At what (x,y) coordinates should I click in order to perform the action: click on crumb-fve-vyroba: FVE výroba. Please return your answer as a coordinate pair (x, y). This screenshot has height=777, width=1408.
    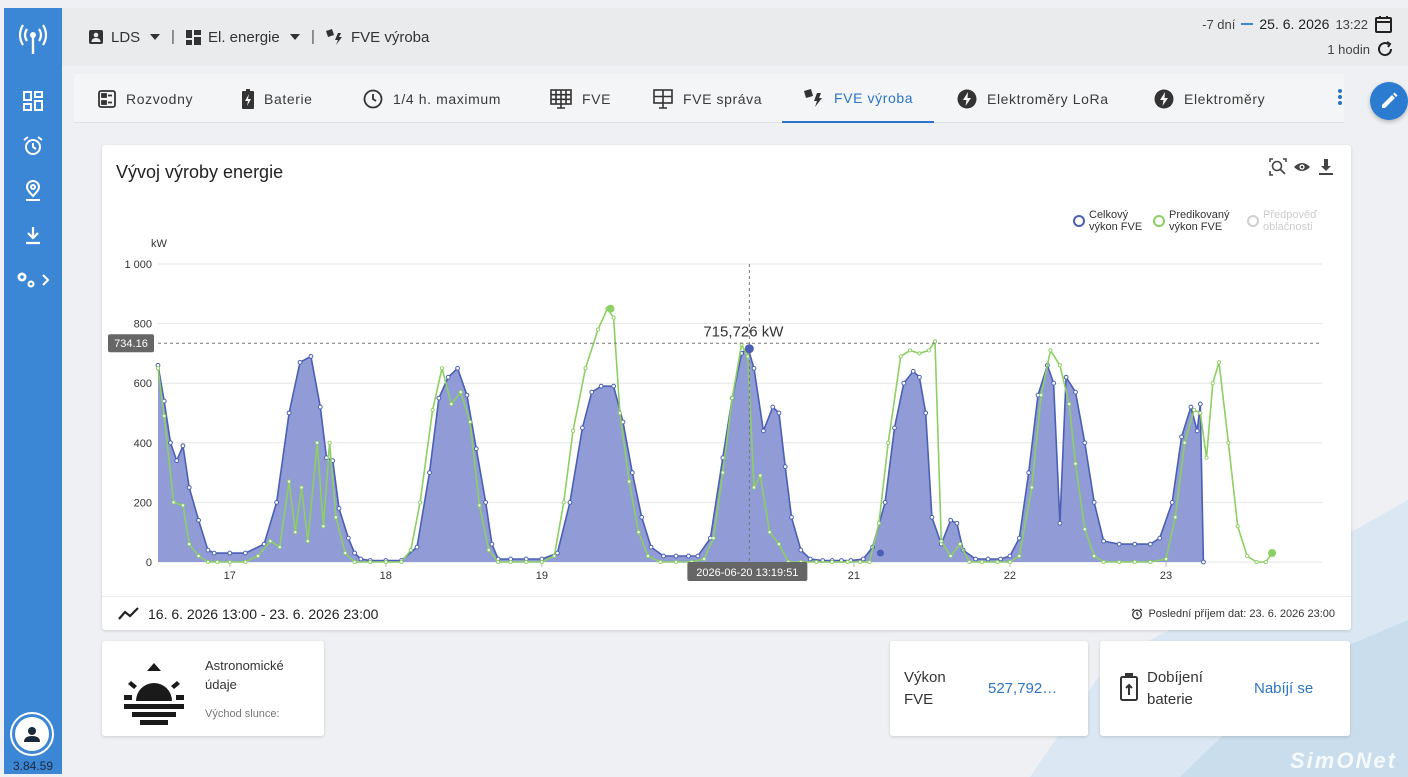
    Looking at the image, I should click on (377, 37).